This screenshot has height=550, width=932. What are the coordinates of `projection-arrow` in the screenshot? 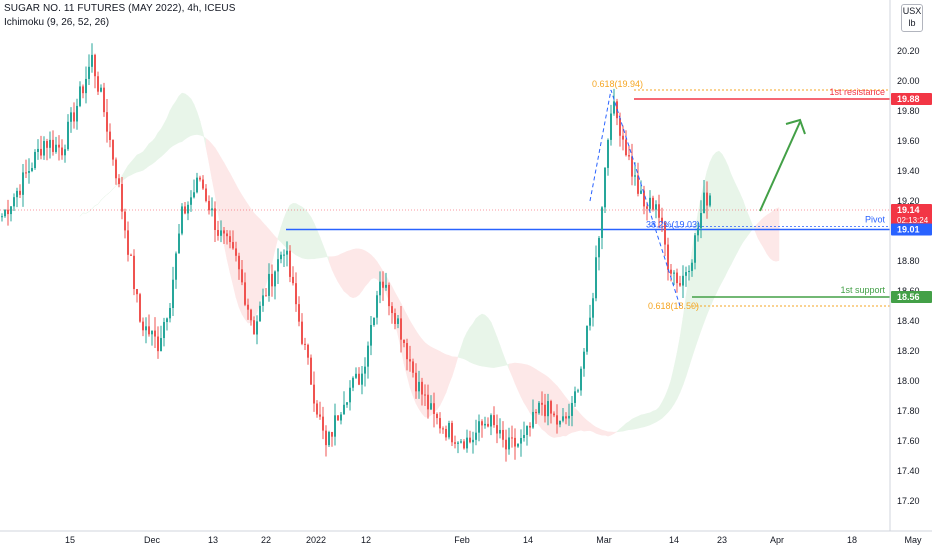 It's located at (780, 166).